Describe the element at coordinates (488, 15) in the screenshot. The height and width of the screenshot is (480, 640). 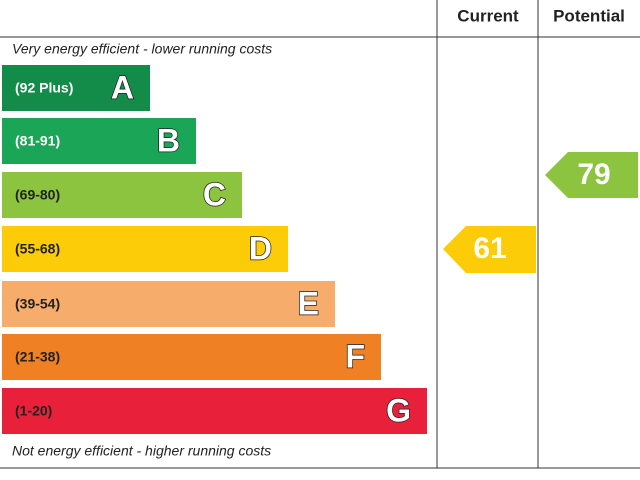
I see `current-header: Current` at that location.